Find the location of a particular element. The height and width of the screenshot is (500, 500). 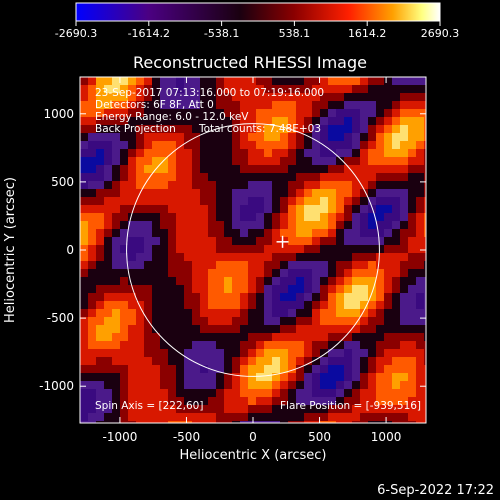

footer-date: 6-Sep-2022 17:22 is located at coordinates (435, 490).